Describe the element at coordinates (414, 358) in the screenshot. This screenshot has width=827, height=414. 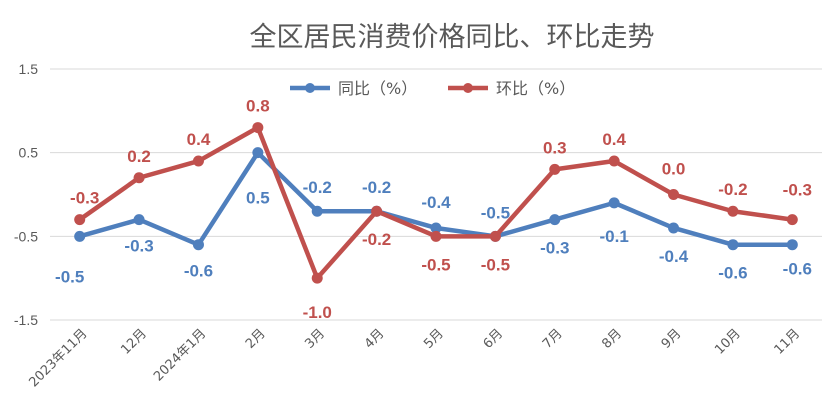
I see `x-axis: 2023年11月 12月 2024年1月 2月 3月 4月 5月 6月 7月 8月 9月 10月 11月` at that location.